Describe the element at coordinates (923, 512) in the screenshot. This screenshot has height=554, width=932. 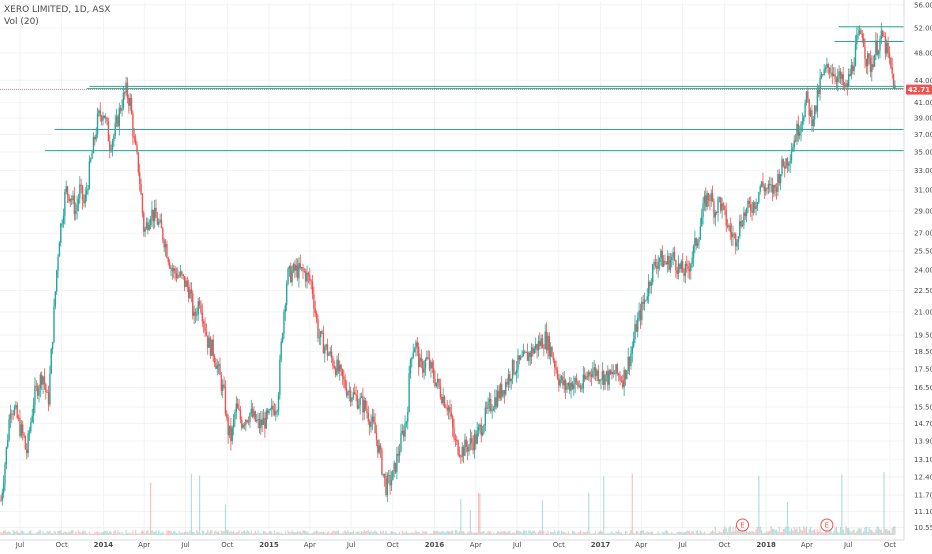
I see `y-tick-label: 11.10` at that location.